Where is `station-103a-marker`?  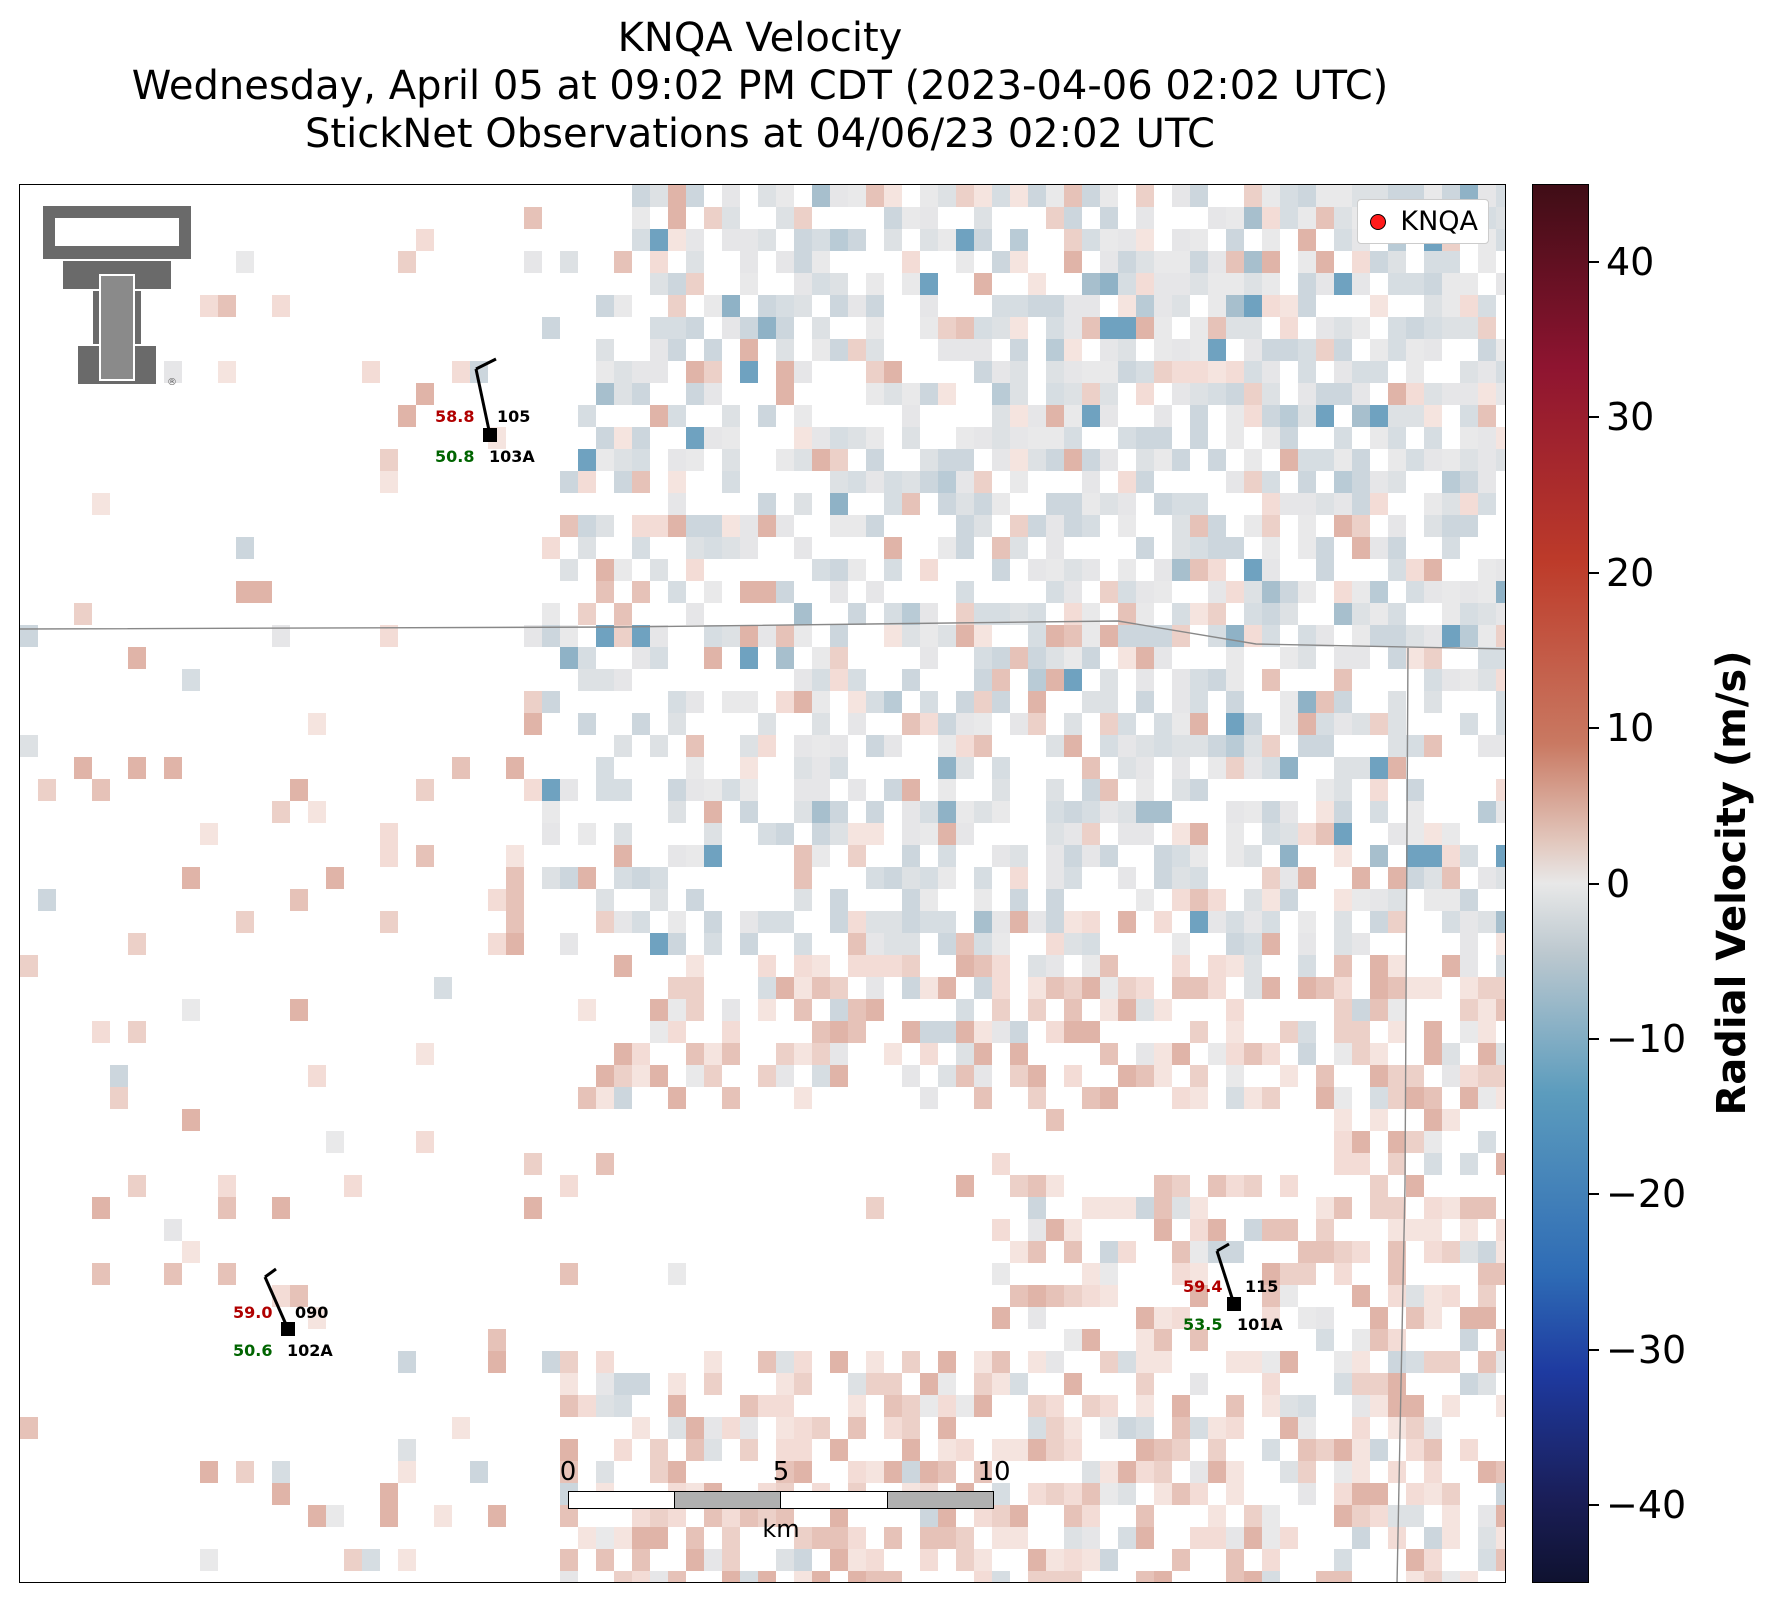
station-103a-marker is located at coordinates (485, 399).